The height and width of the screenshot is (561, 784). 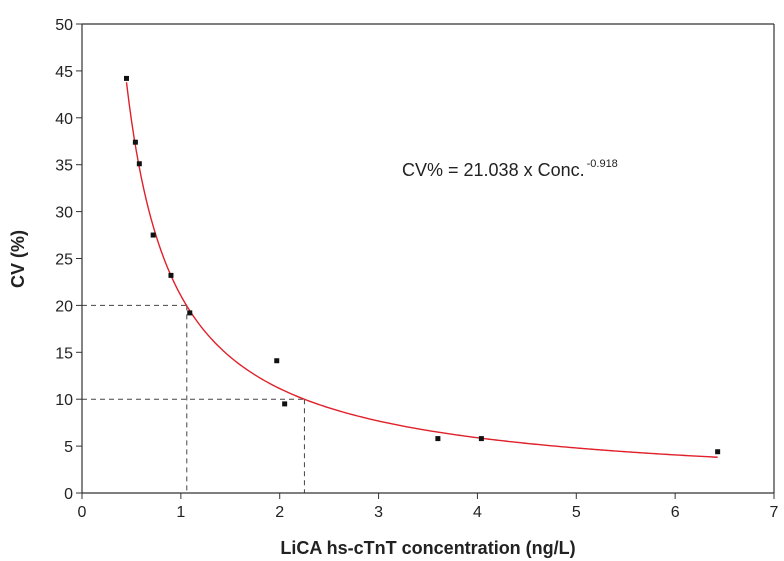 I want to click on x-tick-label: 2, so click(x=279, y=512).